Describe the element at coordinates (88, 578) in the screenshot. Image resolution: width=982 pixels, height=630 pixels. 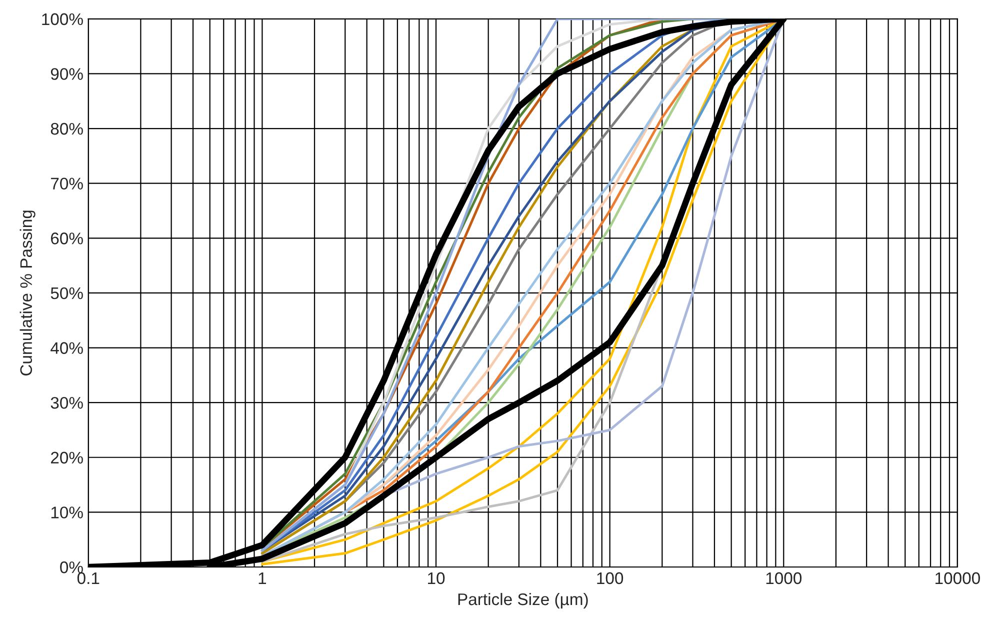
I see `x-tick-label: 0.1` at that location.